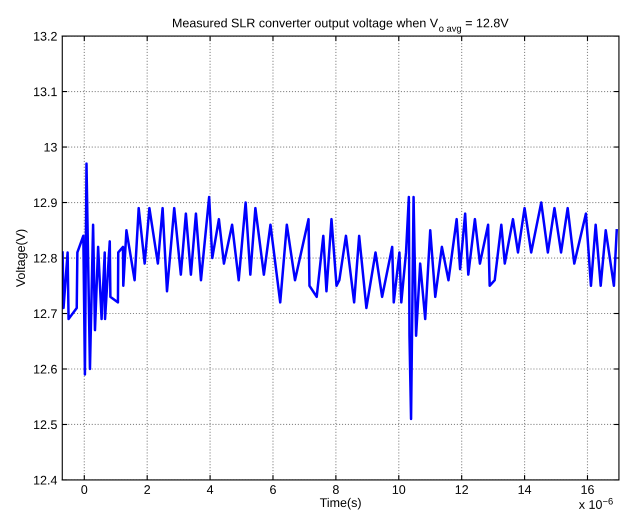  I want to click on y-tick-label: 13.1, so click(45, 91).